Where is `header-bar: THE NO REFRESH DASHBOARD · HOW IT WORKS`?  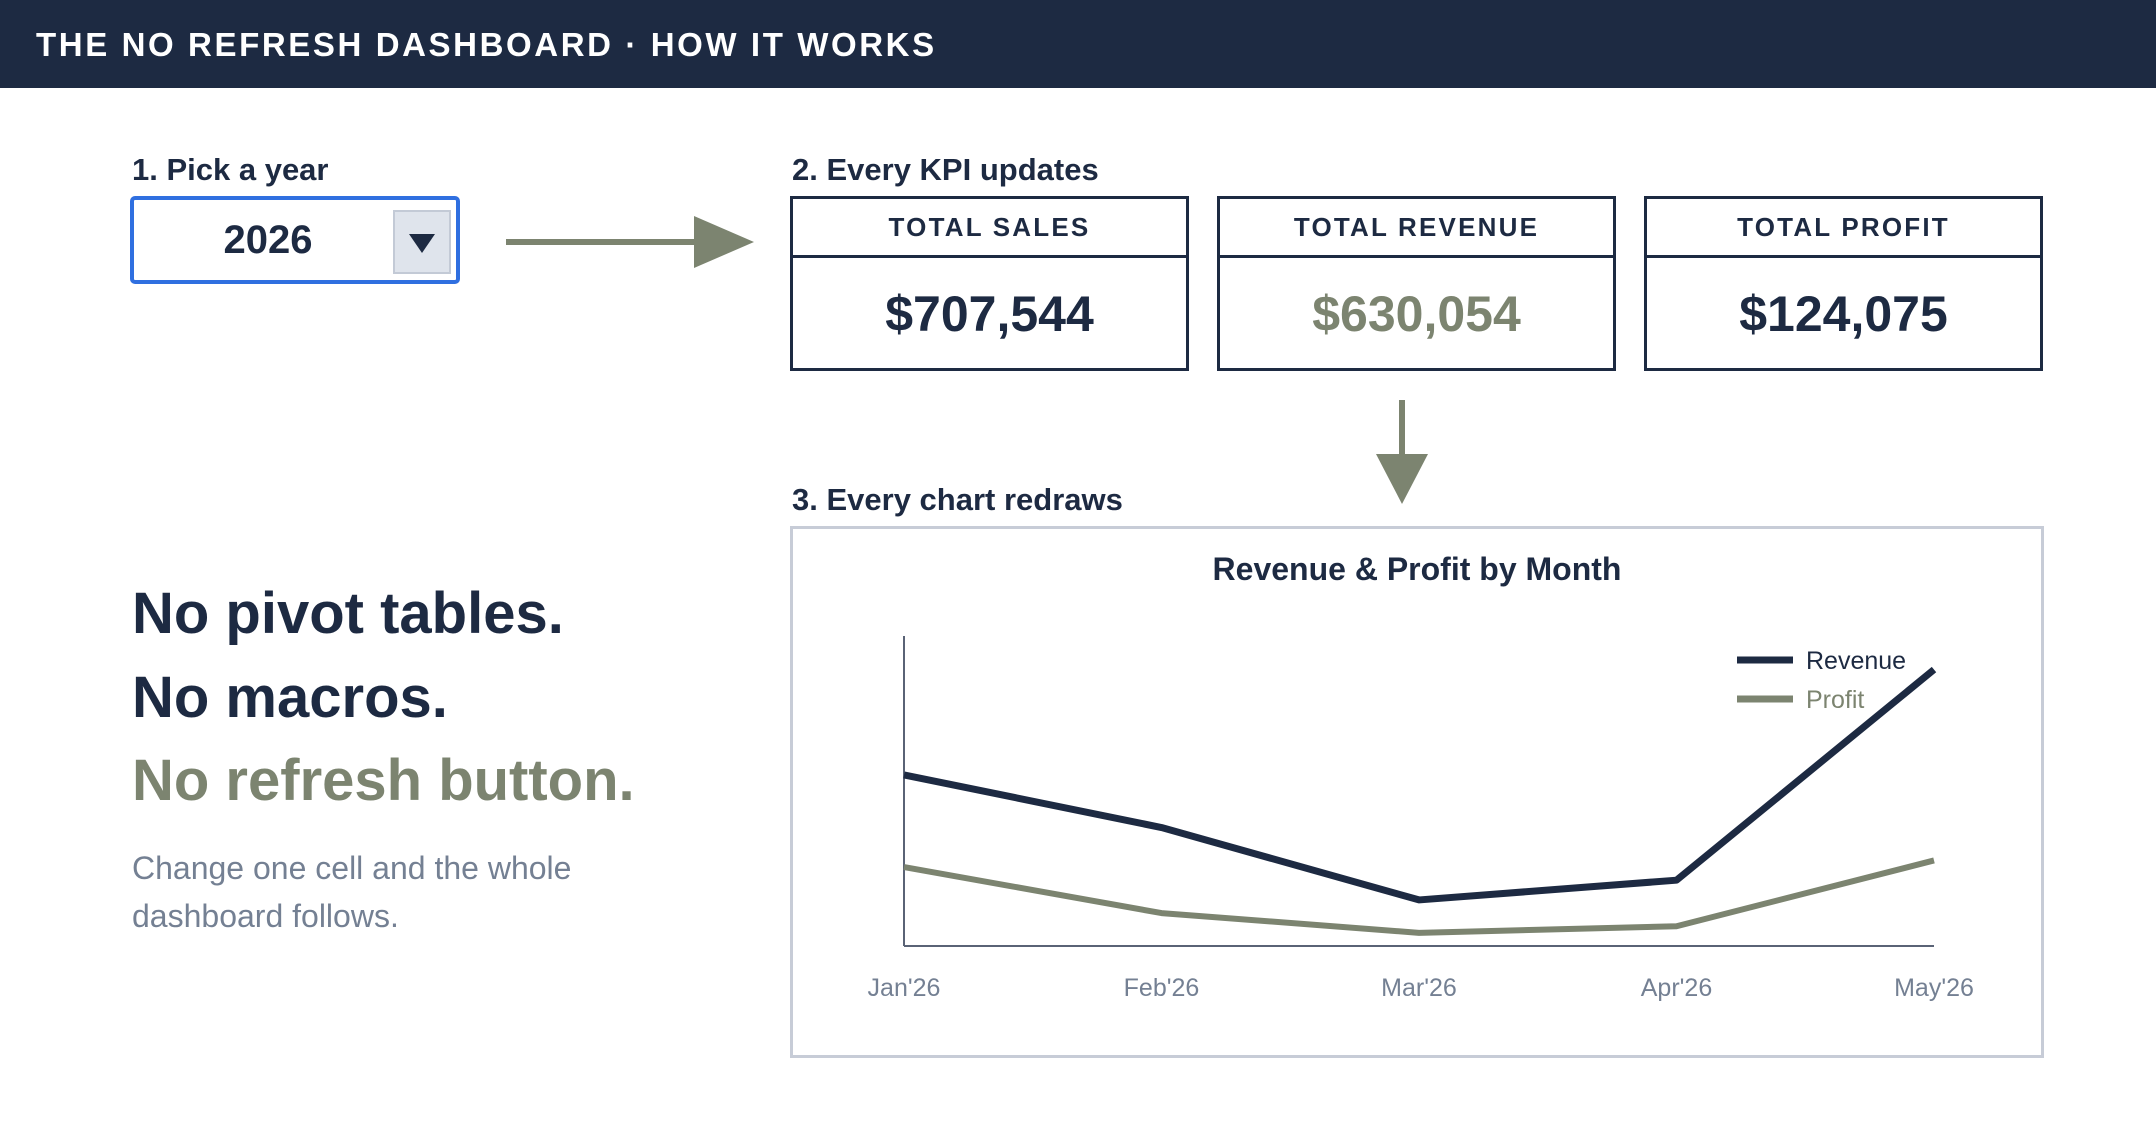
header-bar: THE NO REFRESH DASHBOARD · HOW IT WORKS is located at coordinates (1078, 44).